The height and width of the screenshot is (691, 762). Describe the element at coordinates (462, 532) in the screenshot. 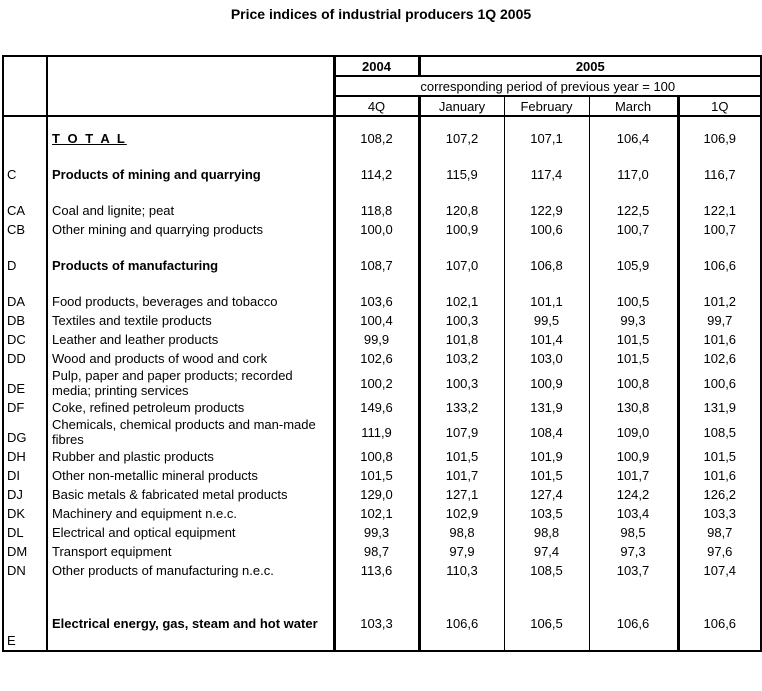

I see `value-2005-january: 98,8` at that location.